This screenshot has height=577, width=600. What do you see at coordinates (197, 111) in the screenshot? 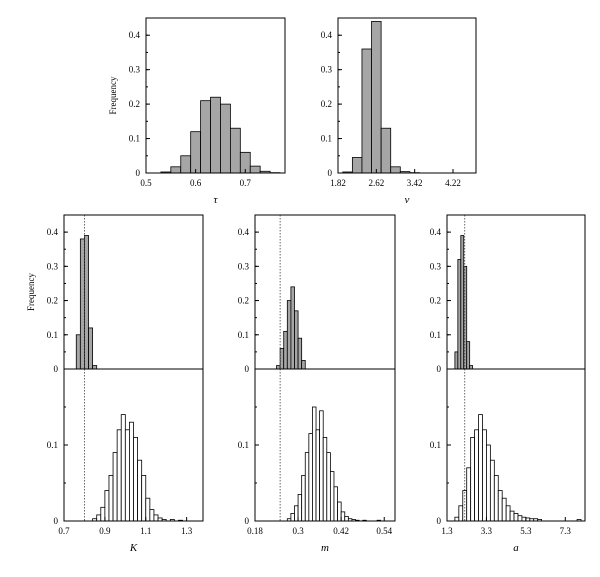
I see `histogram-panel-τ-0: 0 0.1 0.2 0.3 0.4 Frequency 0.5 0.6 0.7 τ` at bounding box center [197, 111].